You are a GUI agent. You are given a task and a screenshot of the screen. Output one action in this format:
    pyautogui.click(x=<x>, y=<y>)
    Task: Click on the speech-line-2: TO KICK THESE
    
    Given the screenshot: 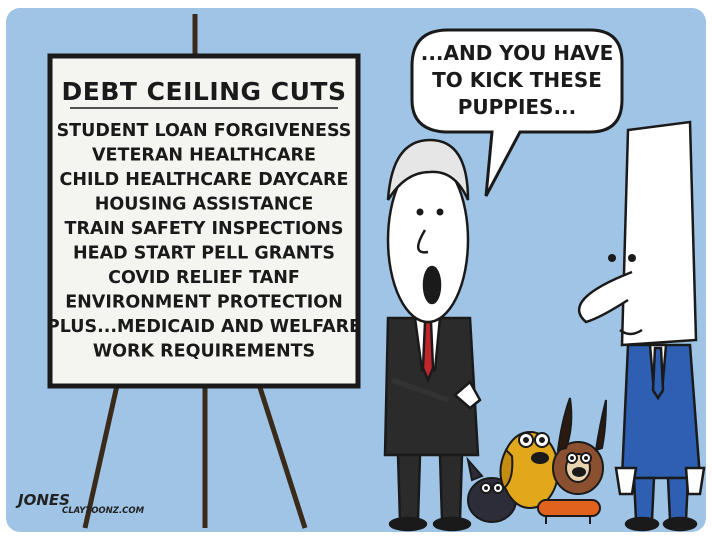 What is the action you would take?
    pyautogui.click(x=517, y=80)
    